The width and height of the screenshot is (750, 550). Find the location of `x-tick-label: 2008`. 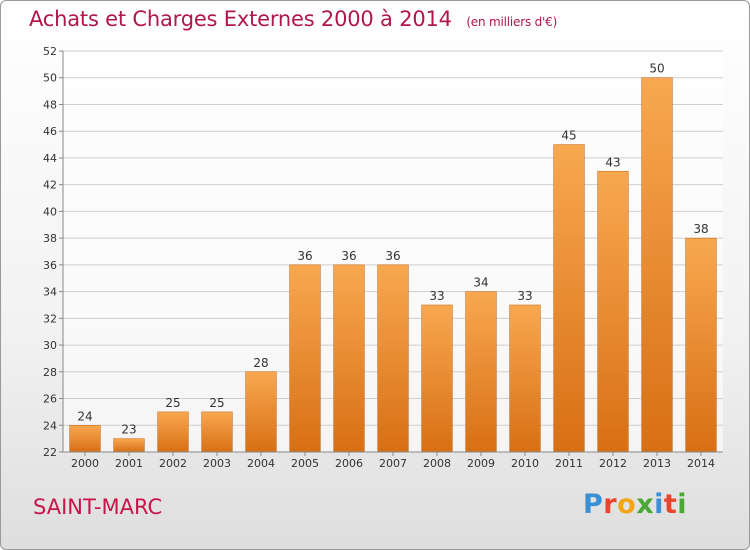

x-tick-label: 2008 is located at coordinates (437, 463).